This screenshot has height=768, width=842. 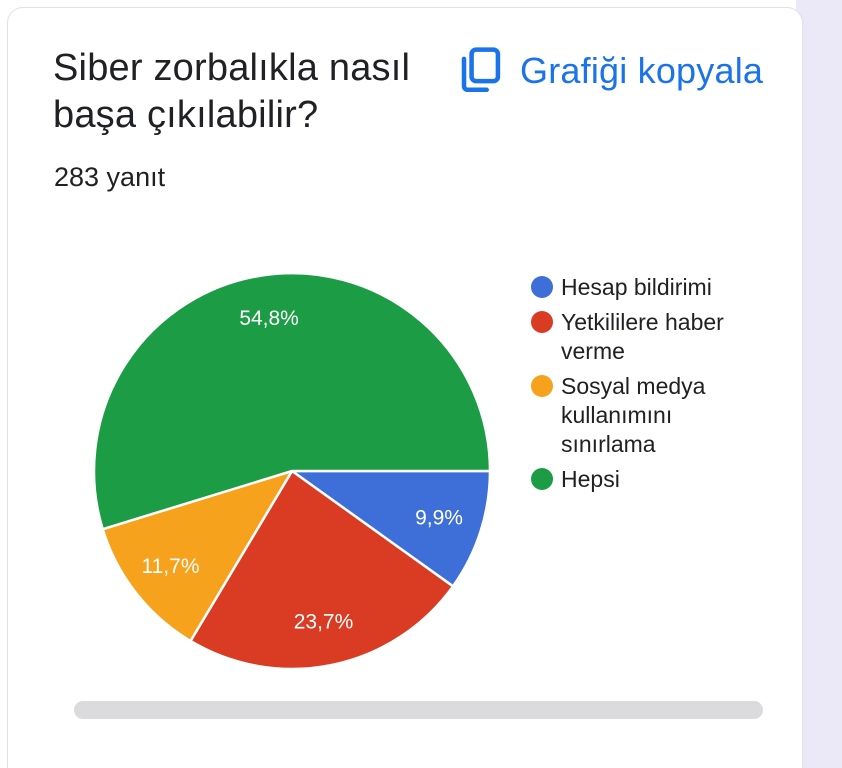 I want to click on pie-slice-label-2: 23,7%, so click(x=324, y=622).